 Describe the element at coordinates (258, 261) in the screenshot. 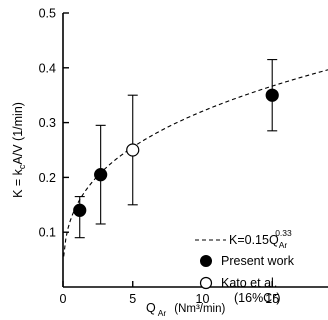

I see `legend-label-present-work: Present work` at that location.